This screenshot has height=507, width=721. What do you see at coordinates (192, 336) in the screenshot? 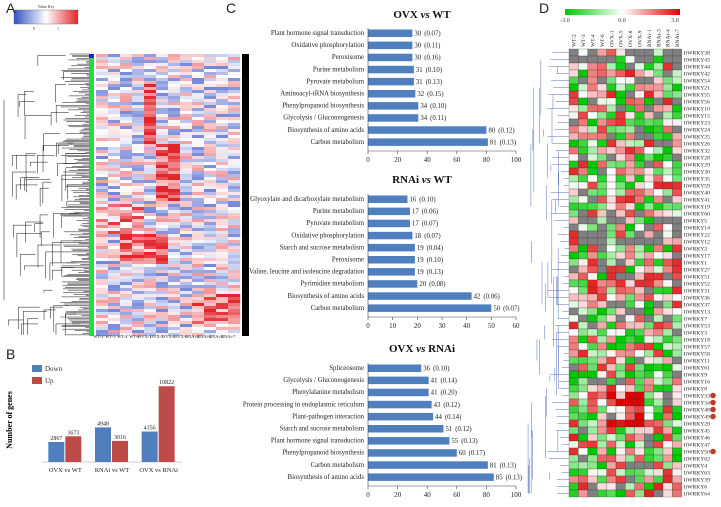
I see `heatmap-a-sample-label: RNAi-1` at bounding box center [192, 336].